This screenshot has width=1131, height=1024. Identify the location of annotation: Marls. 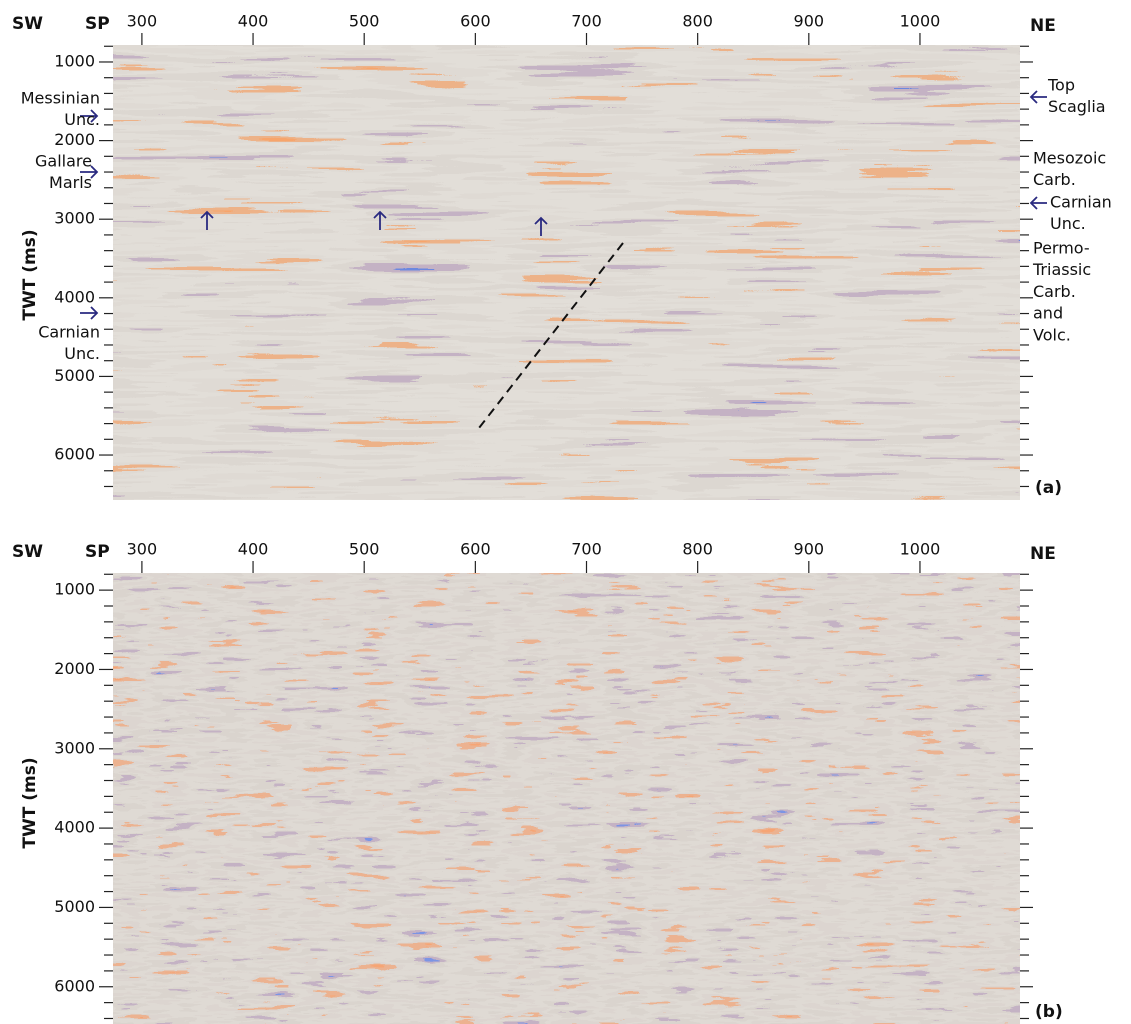
(70, 182).